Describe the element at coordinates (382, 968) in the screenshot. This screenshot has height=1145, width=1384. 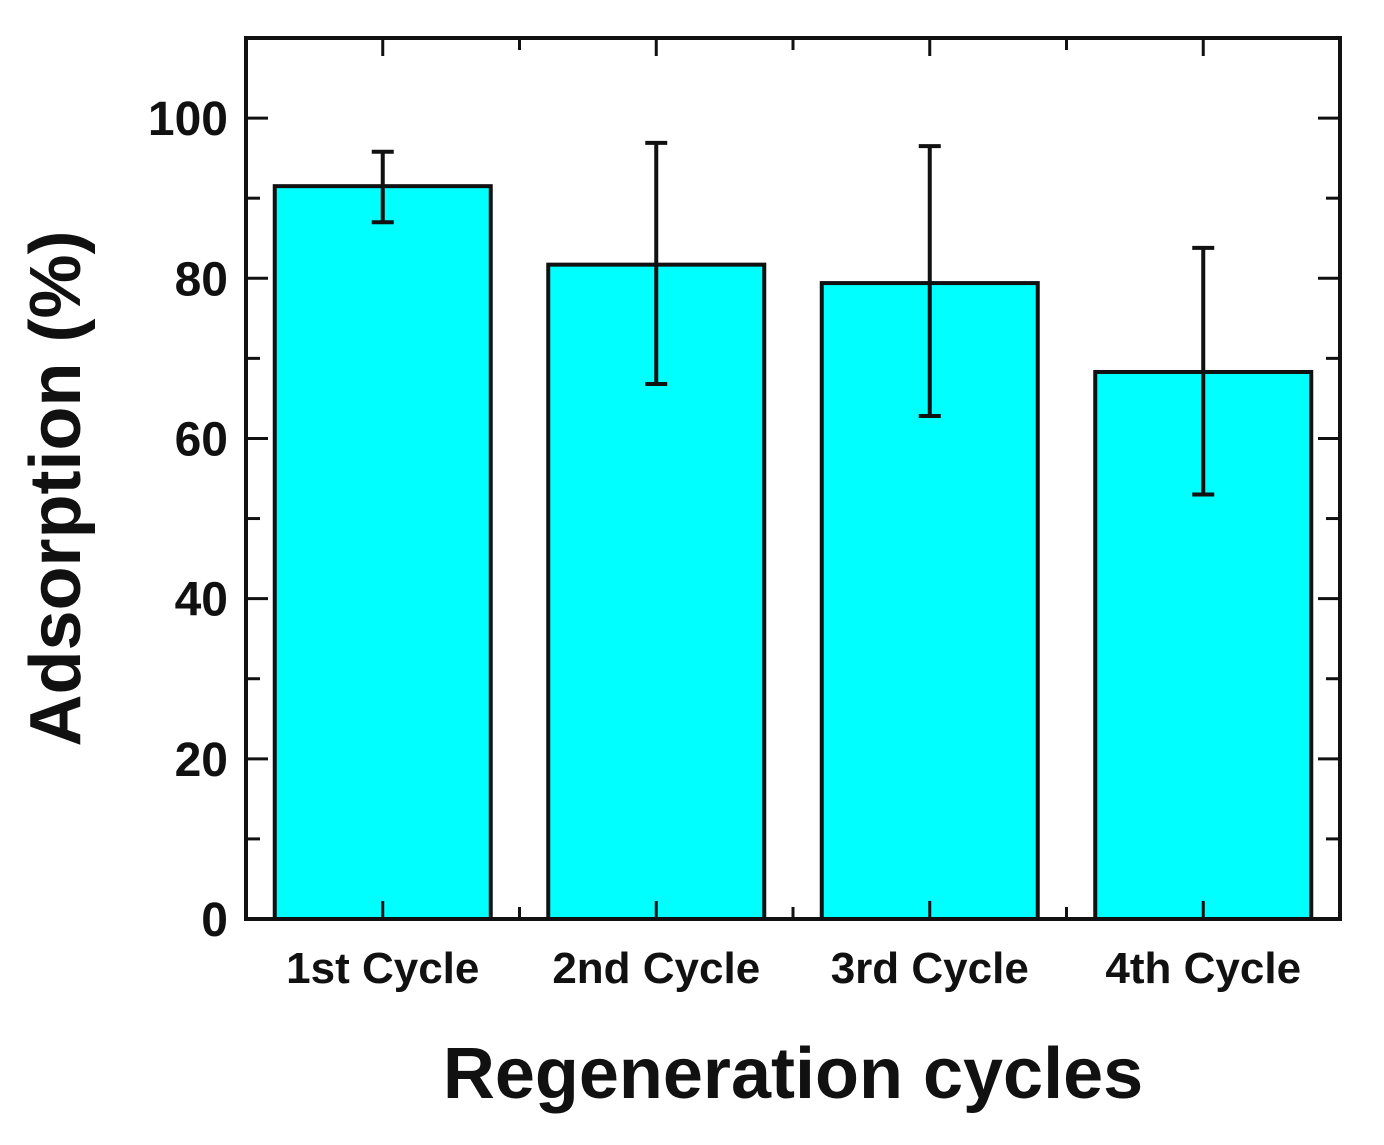
I see `x-category-label: 1st Cycle` at that location.